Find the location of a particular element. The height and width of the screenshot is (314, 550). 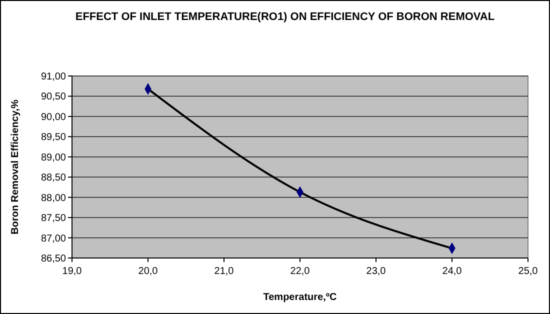

chart-title: EFFECT OF INLET TEMPERATURE(RO1) ON EFFICIENCY OF BORON REMOVAL is located at coordinates (285, 17).